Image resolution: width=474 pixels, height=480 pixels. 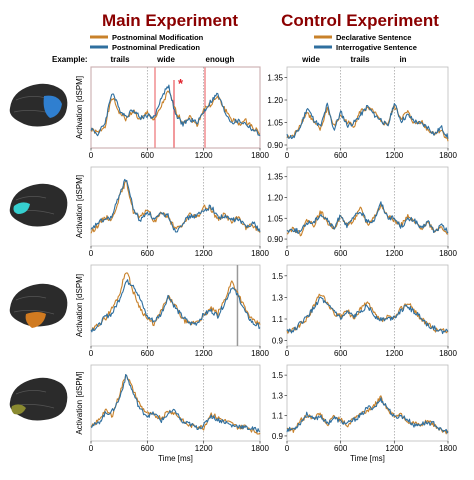 I want to click on brain-olive-region-icon, so click(x=38, y=399).